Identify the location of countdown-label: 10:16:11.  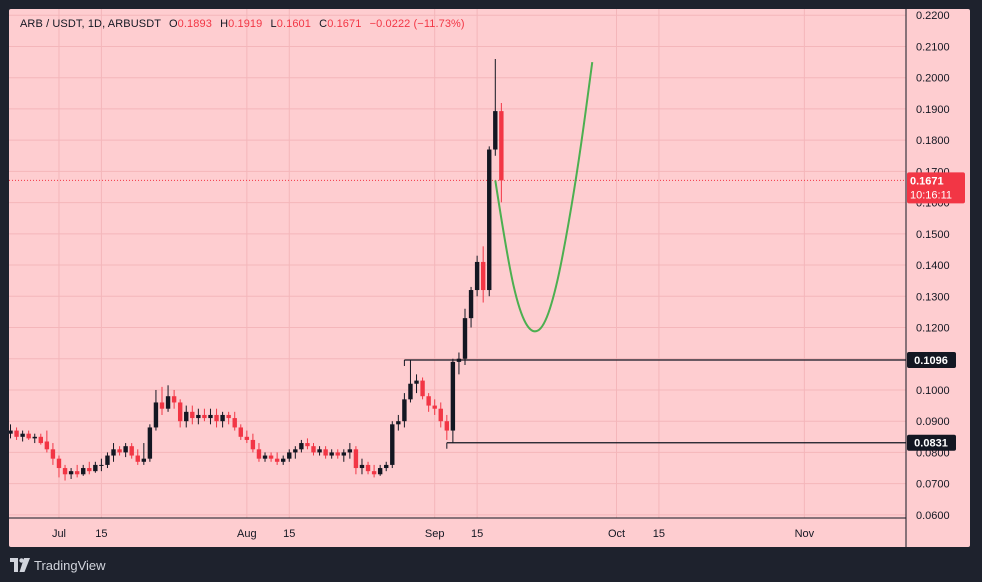
(931, 195).